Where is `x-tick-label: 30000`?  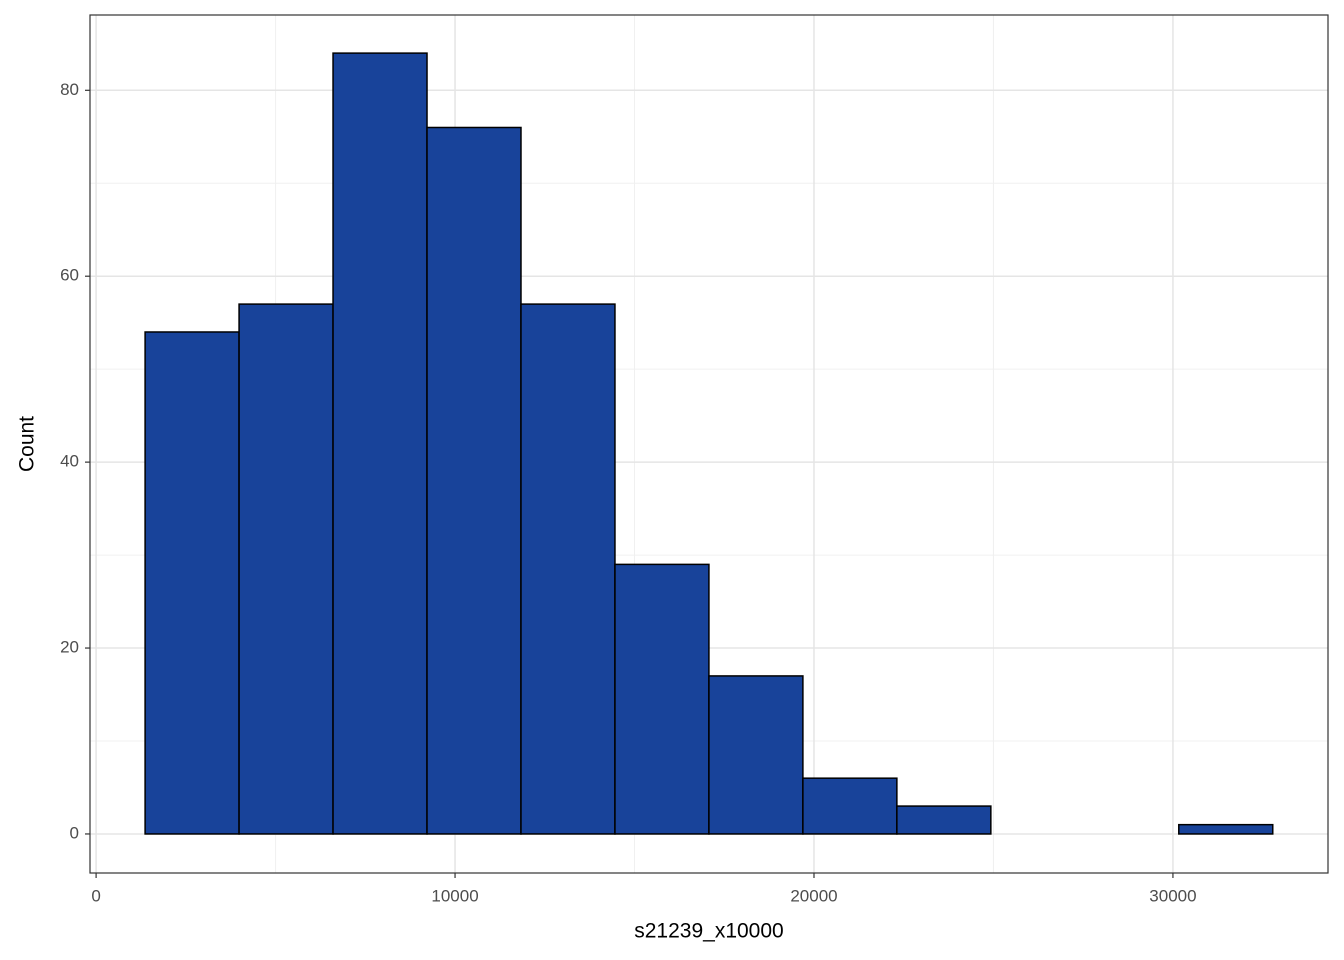 x-tick-label: 30000 is located at coordinates (1172, 895).